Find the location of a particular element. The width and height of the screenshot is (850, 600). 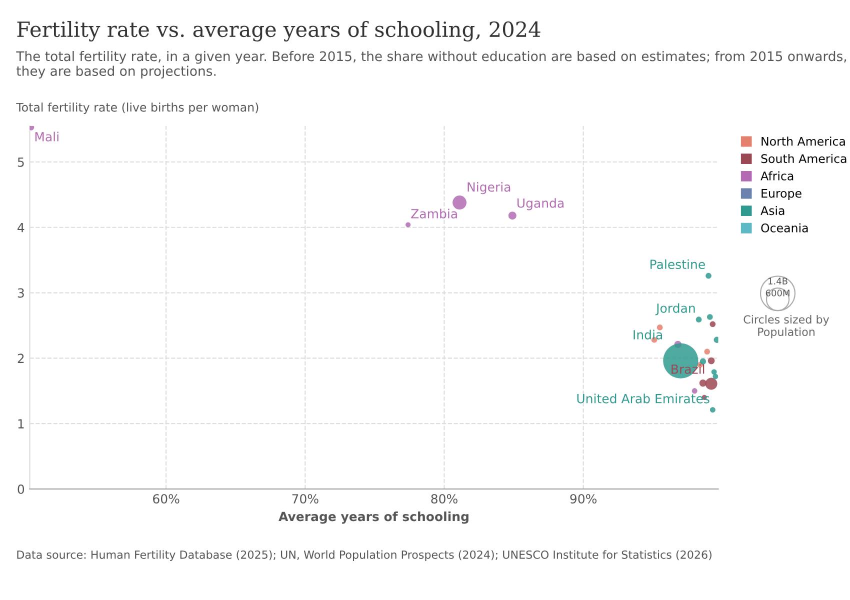

x-axis-title: Average years of schooling is located at coordinates (373, 518).